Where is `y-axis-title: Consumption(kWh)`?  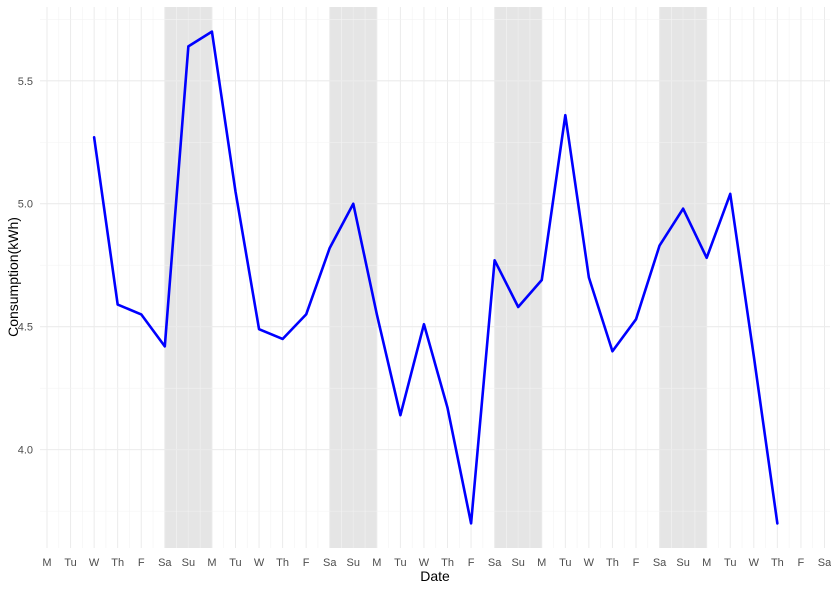 y-axis-title: Consumption(kWh) is located at coordinates (13, 277).